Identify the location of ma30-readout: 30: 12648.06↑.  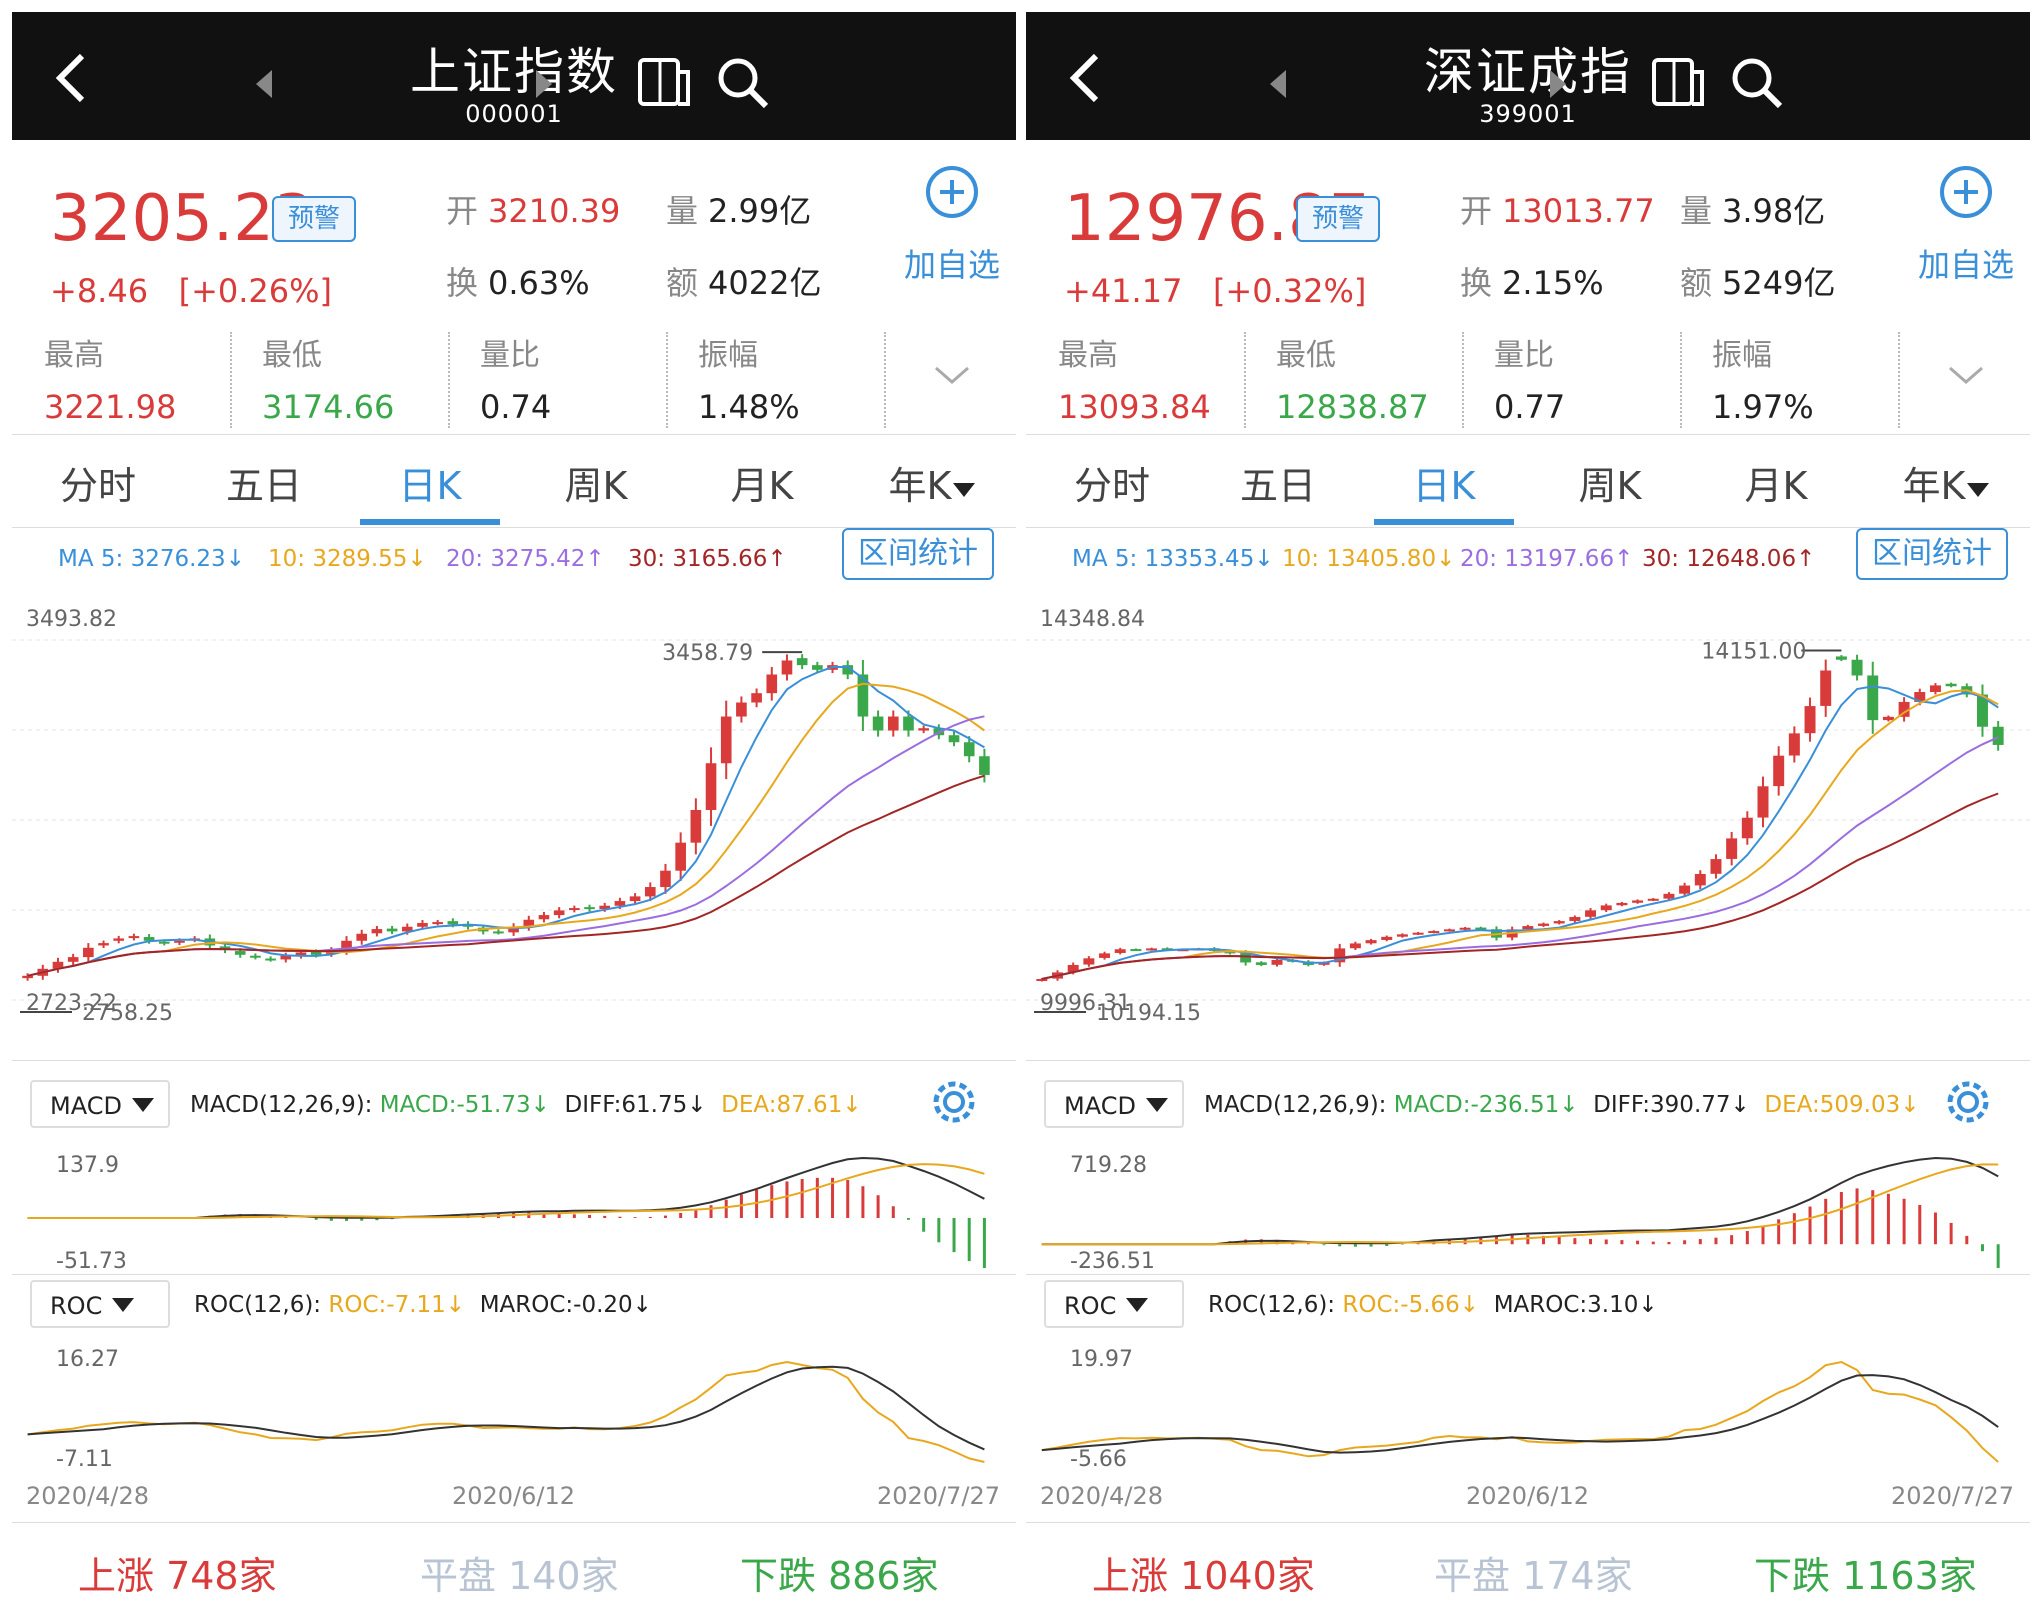
(1729, 559).